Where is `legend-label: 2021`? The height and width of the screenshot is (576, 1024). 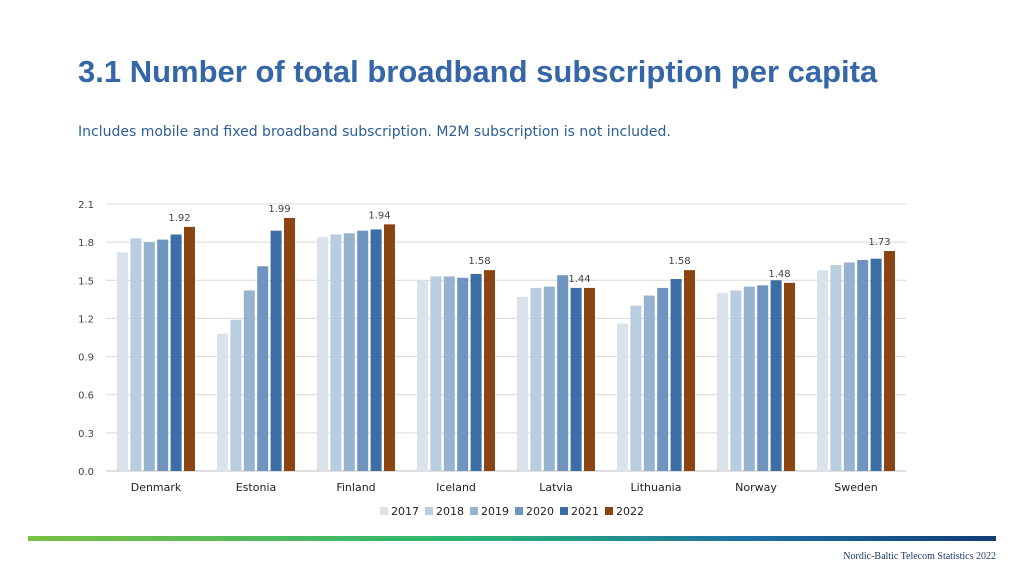 legend-label: 2021 is located at coordinates (585, 511).